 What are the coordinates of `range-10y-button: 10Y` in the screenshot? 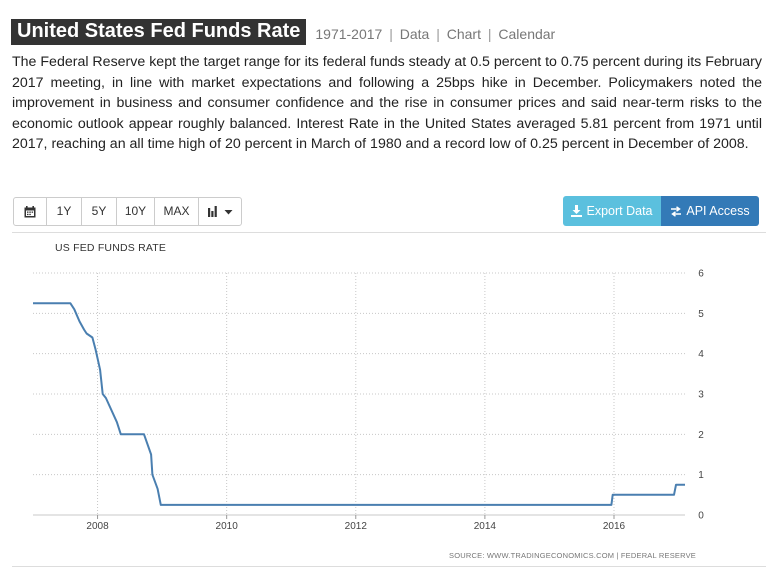 It's located at (136, 211).